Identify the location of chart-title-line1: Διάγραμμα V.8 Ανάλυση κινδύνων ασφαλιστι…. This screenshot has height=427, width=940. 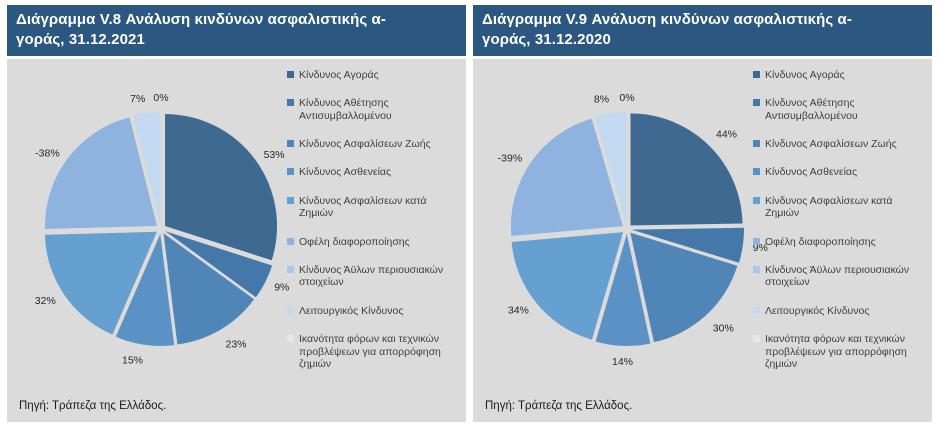
(201, 19).